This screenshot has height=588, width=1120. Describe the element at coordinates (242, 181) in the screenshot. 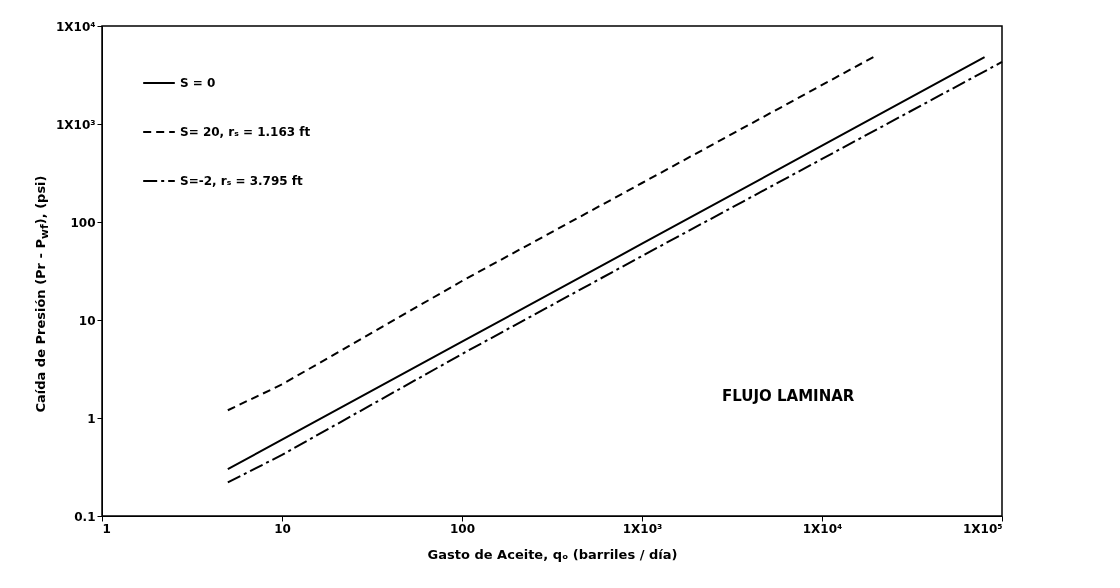

I see `legend-label: S=-2, rₛ = 3.795 ft` at that location.